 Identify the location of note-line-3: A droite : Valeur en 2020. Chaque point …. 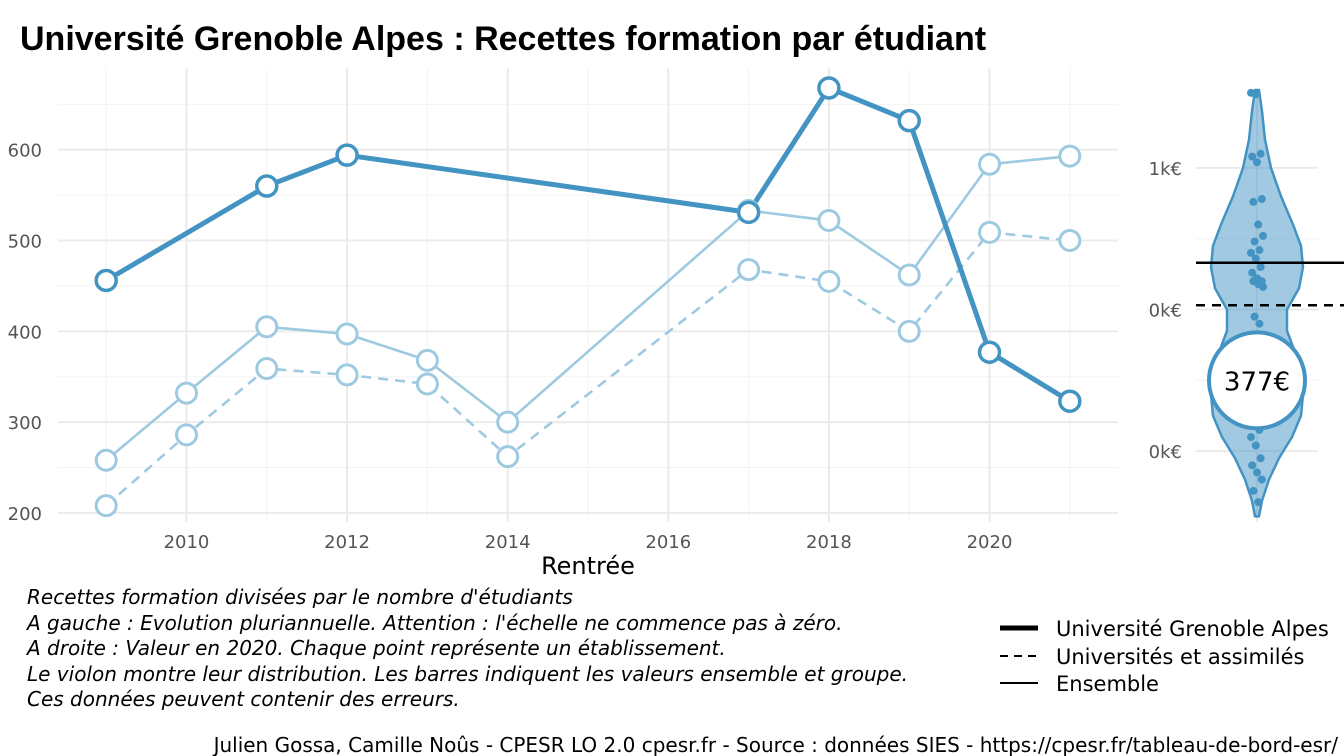
(375, 648).